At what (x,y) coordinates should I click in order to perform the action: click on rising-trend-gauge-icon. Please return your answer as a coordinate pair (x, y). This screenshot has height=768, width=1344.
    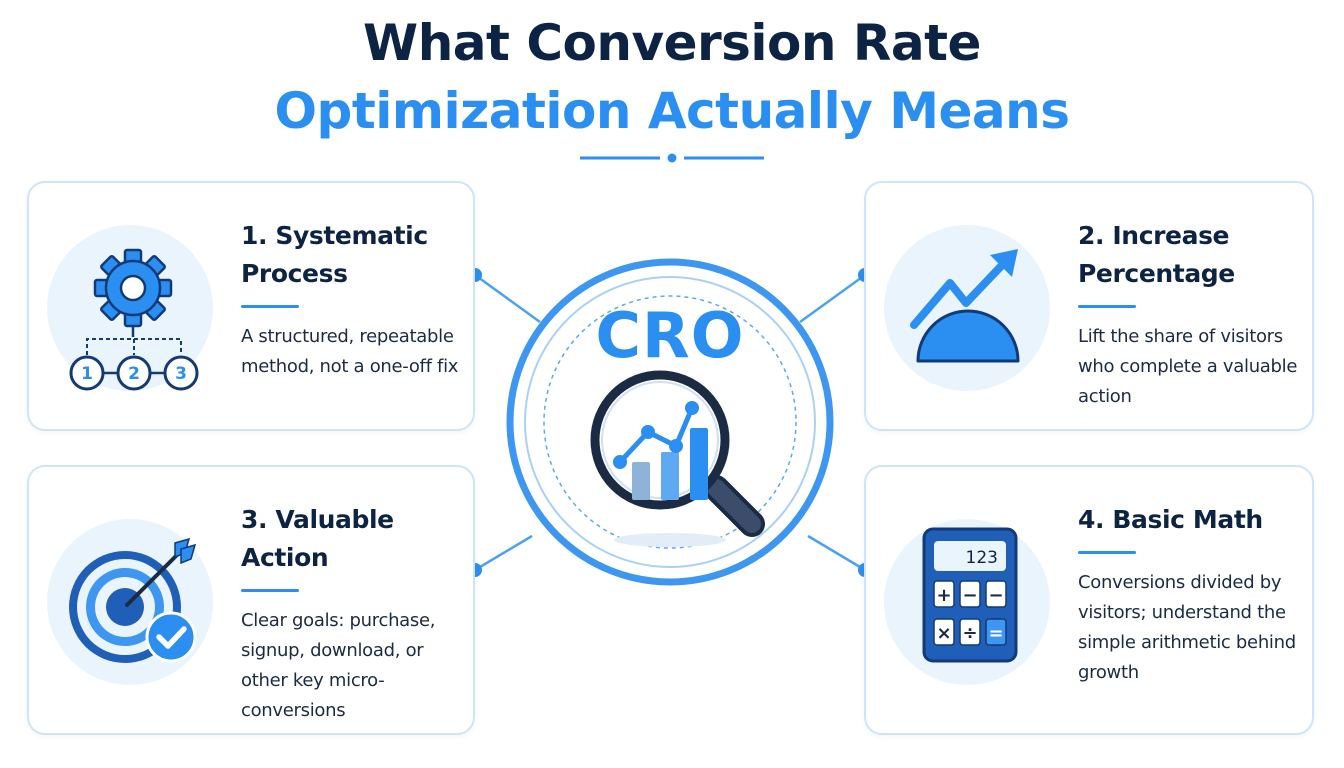
    Looking at the image, I should click on (967, 308).